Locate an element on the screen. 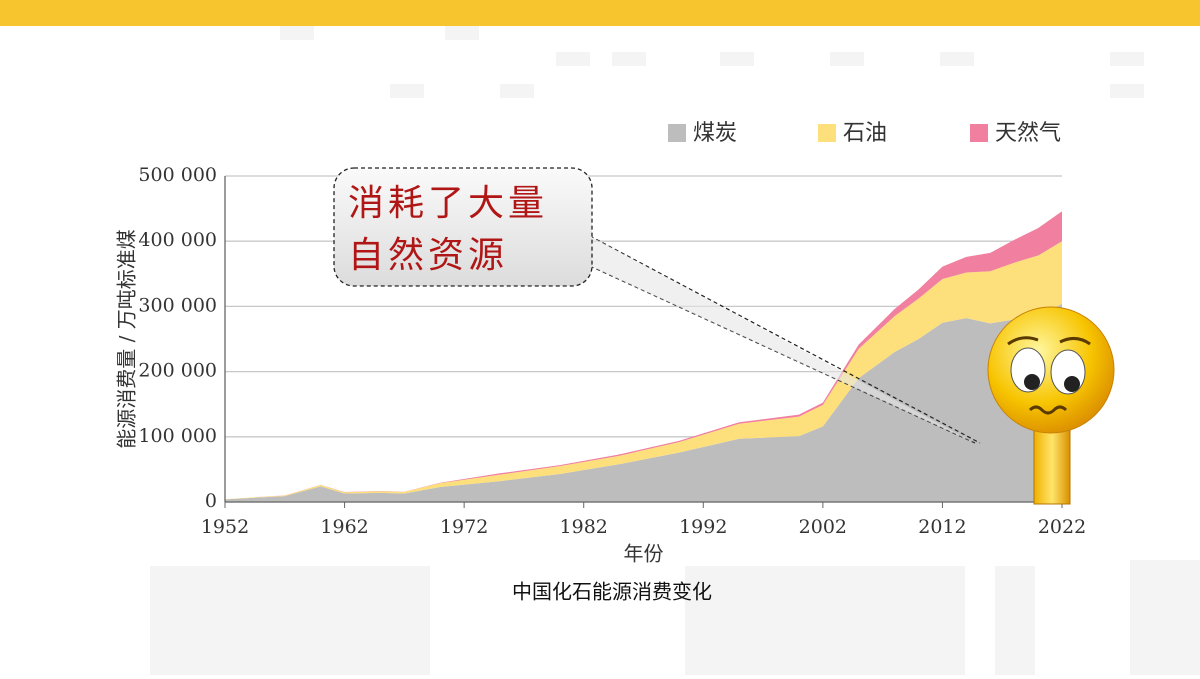  callout-text: 消耗了大量 is located at coordinates (448, 203).